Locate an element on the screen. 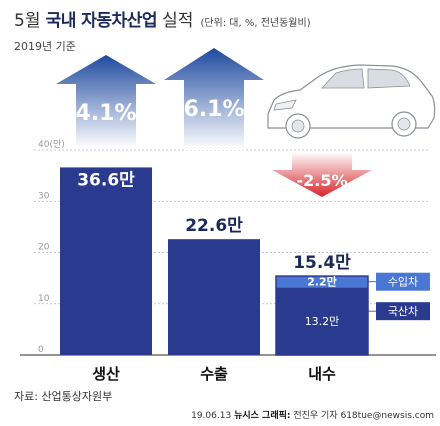 The width and height of the screenshot is (440, 426). unit-note: (단위: 대, %, 전년동월비) is located at coordinates (255, 23).